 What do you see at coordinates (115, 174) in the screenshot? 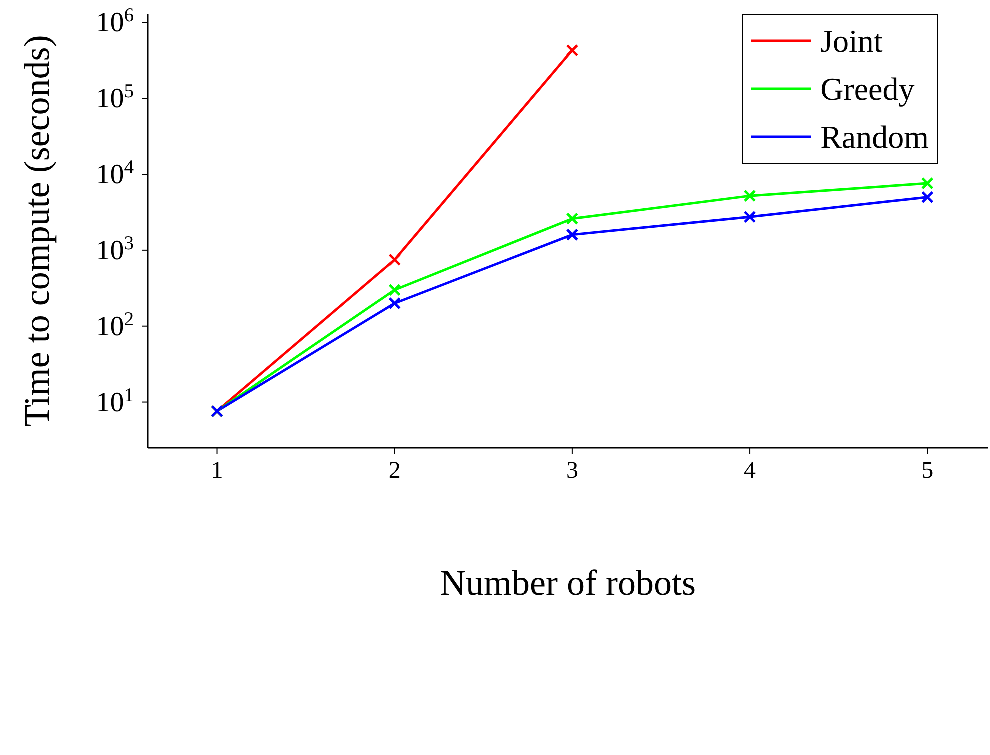
I see `y-tick-label: 10$^{4}$` at bounding box center [115, 174].